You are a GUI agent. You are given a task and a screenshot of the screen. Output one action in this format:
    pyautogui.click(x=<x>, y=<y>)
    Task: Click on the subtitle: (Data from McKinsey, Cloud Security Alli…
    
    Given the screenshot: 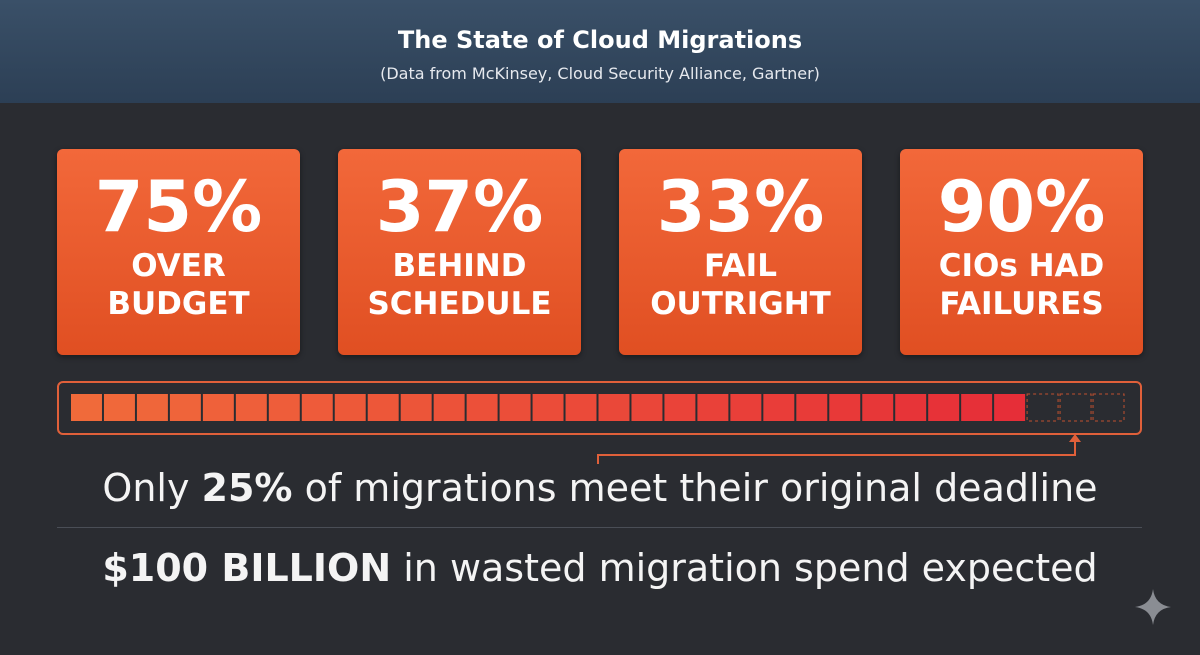 What is the action you would take?
    pyautogui.click(x=600, y=73)
    